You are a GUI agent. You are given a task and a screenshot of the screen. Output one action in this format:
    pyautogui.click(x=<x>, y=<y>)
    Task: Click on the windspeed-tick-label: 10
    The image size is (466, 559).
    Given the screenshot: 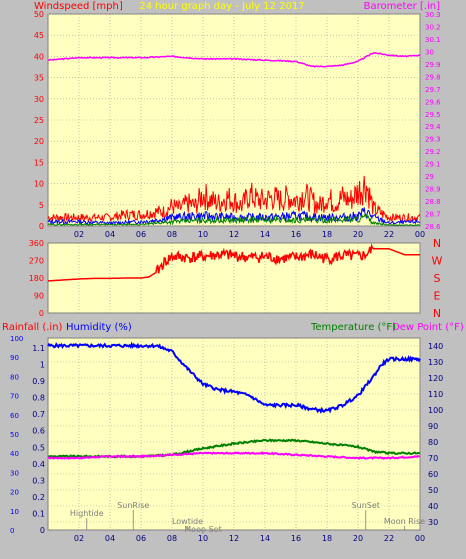 What is the action you would take?
    pyautogui.click(x=39, y=184)
    